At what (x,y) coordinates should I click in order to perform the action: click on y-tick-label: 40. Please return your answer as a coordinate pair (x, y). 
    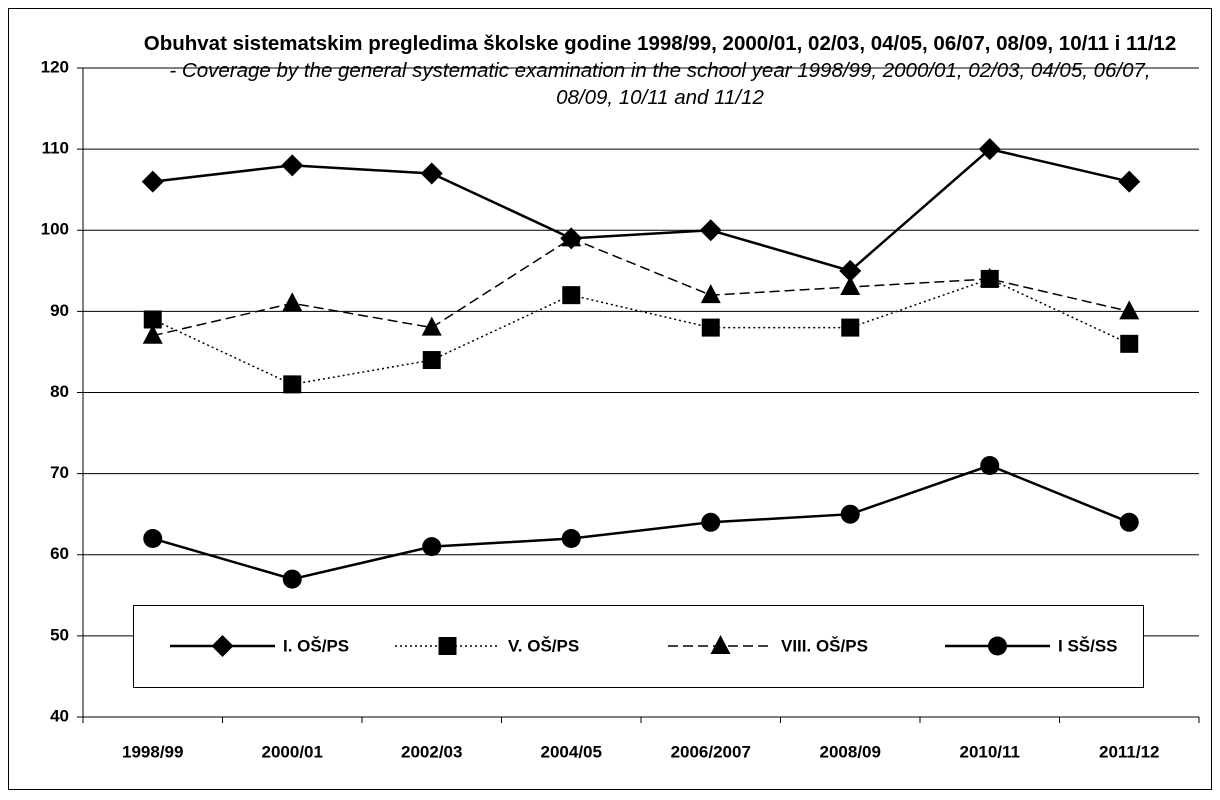
    Looking at the image, I should click on (59, 715).